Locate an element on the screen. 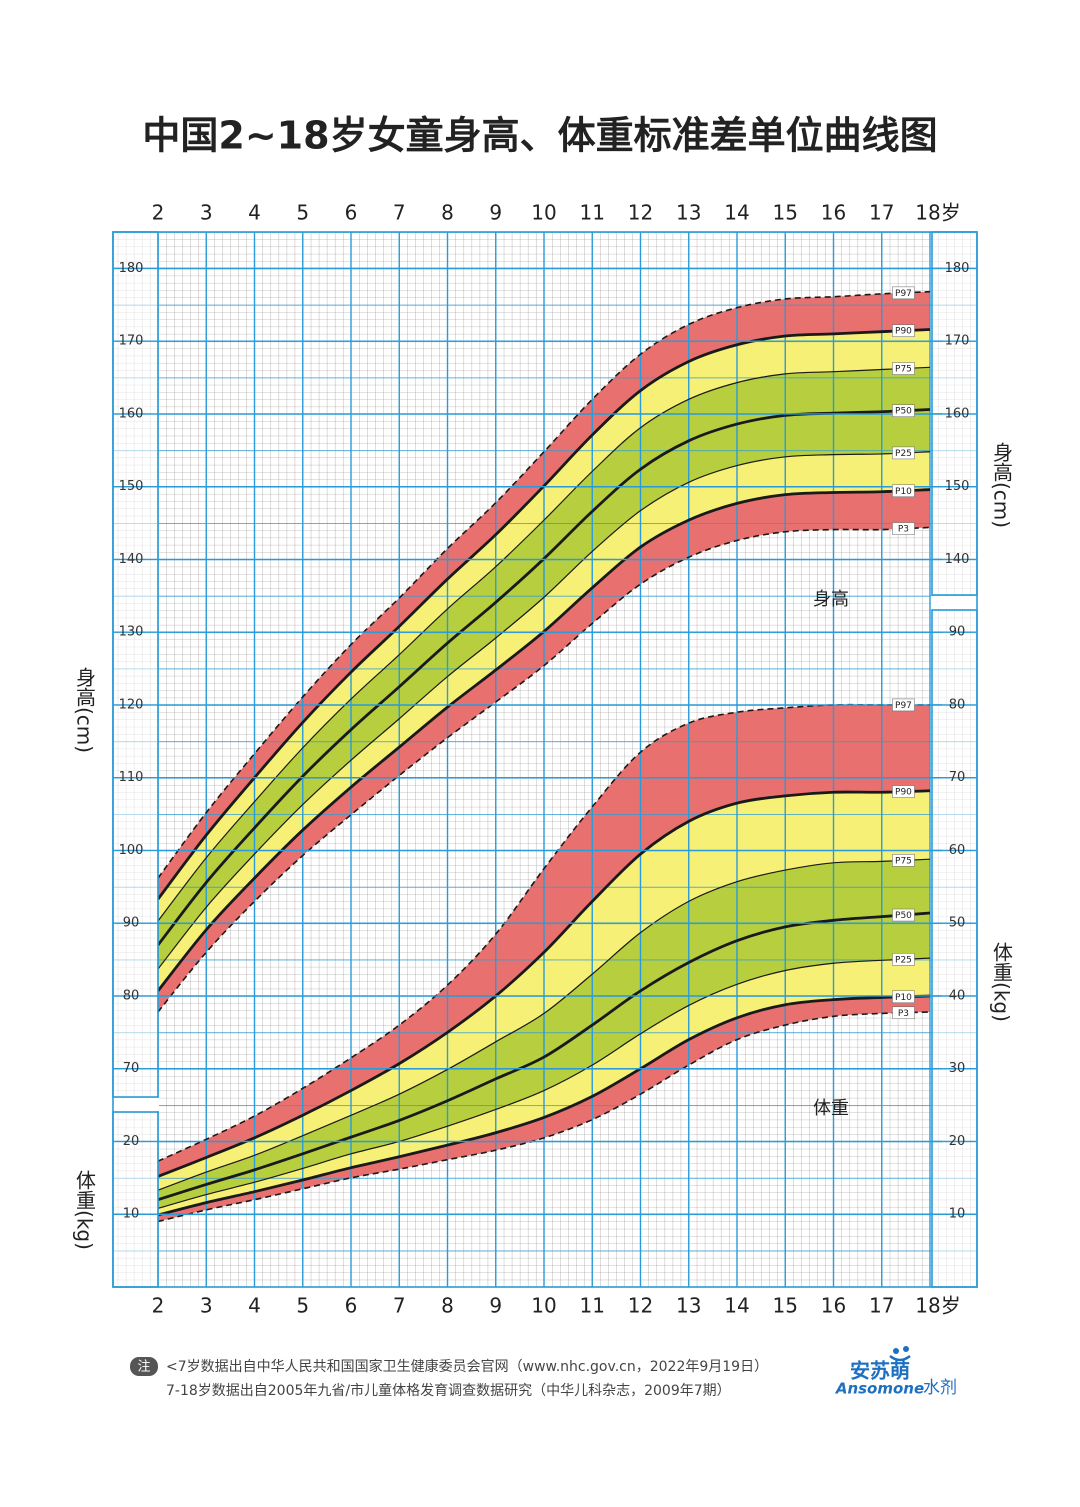  y2-tick-label: 160 is located at coordinates (957, 413).